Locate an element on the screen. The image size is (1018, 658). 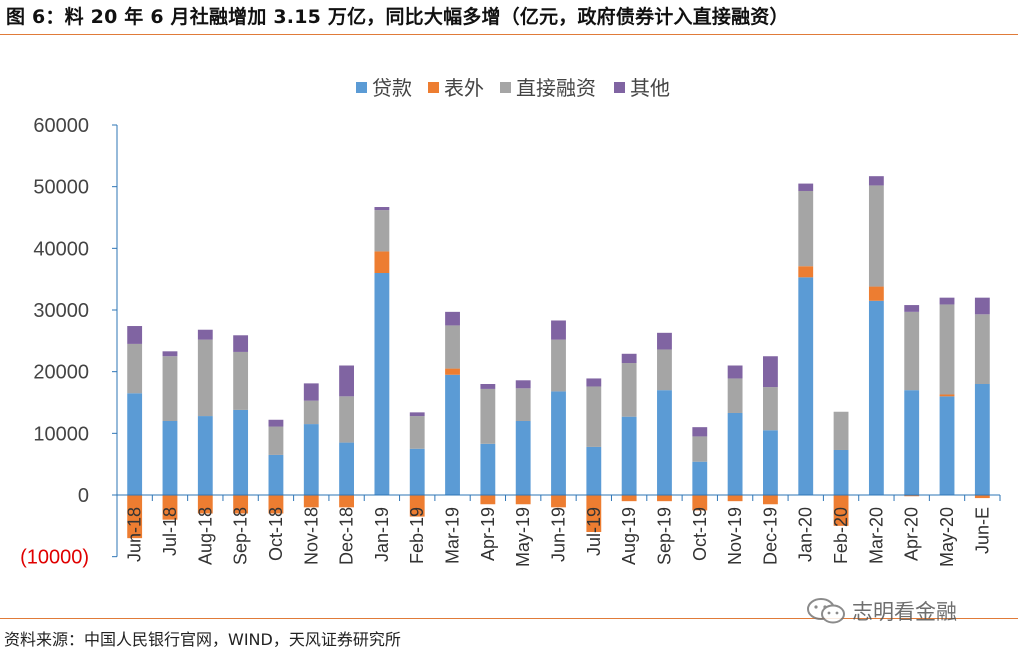
x-tick-label: Jun-E is located at coordinates (982, 530).